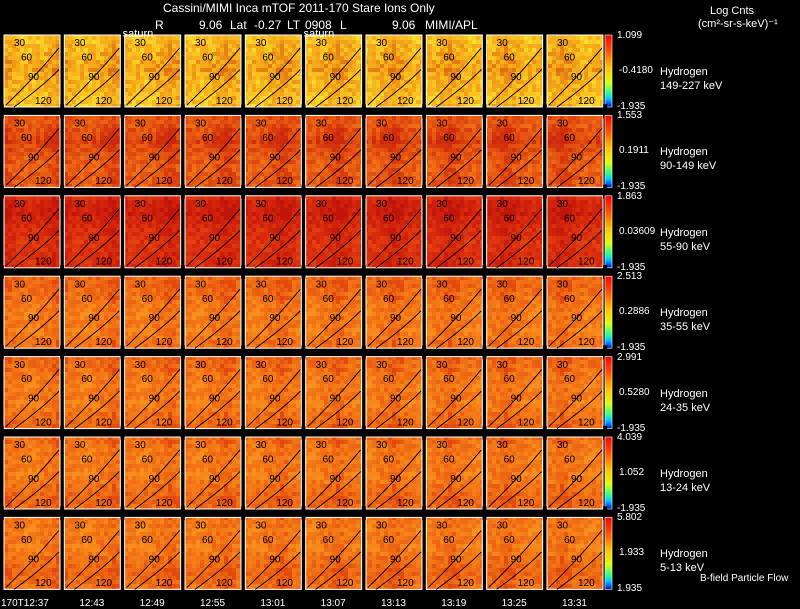 The image size is (800, 609). I want to click on colorbar-mid: -0.4180, so click(636, 70).